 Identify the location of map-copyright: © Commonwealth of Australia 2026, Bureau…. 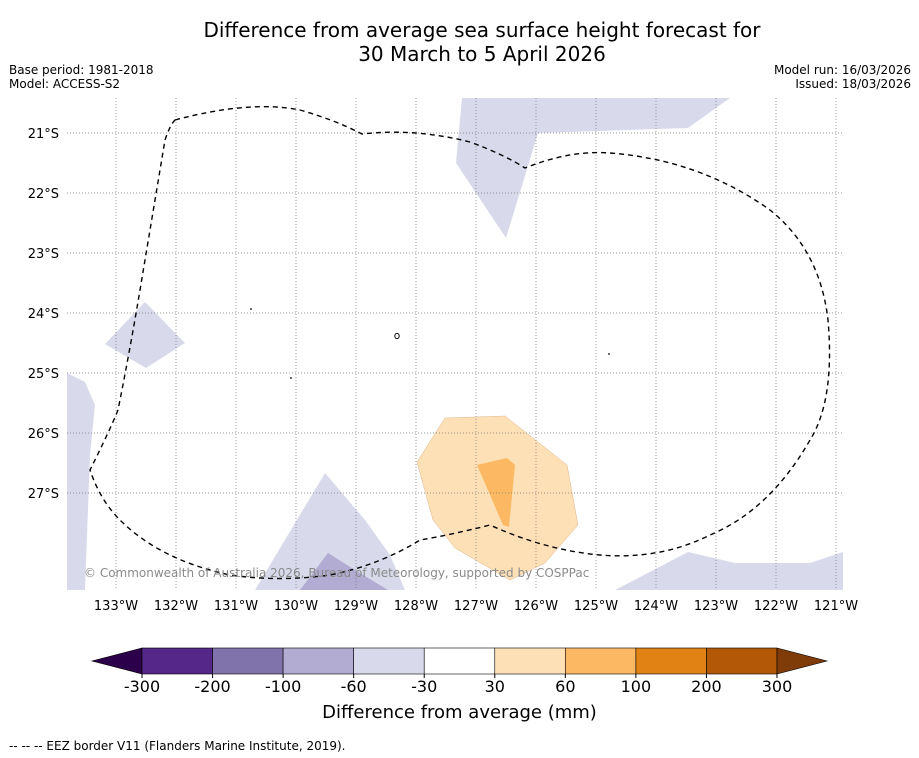
(336, 573).